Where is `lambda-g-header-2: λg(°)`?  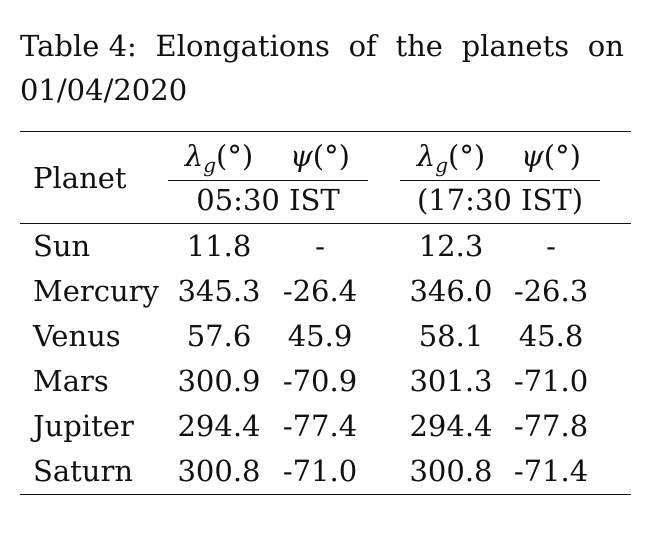
lambda-g-header-2: λg(°) is located at coordinates (451, 158).